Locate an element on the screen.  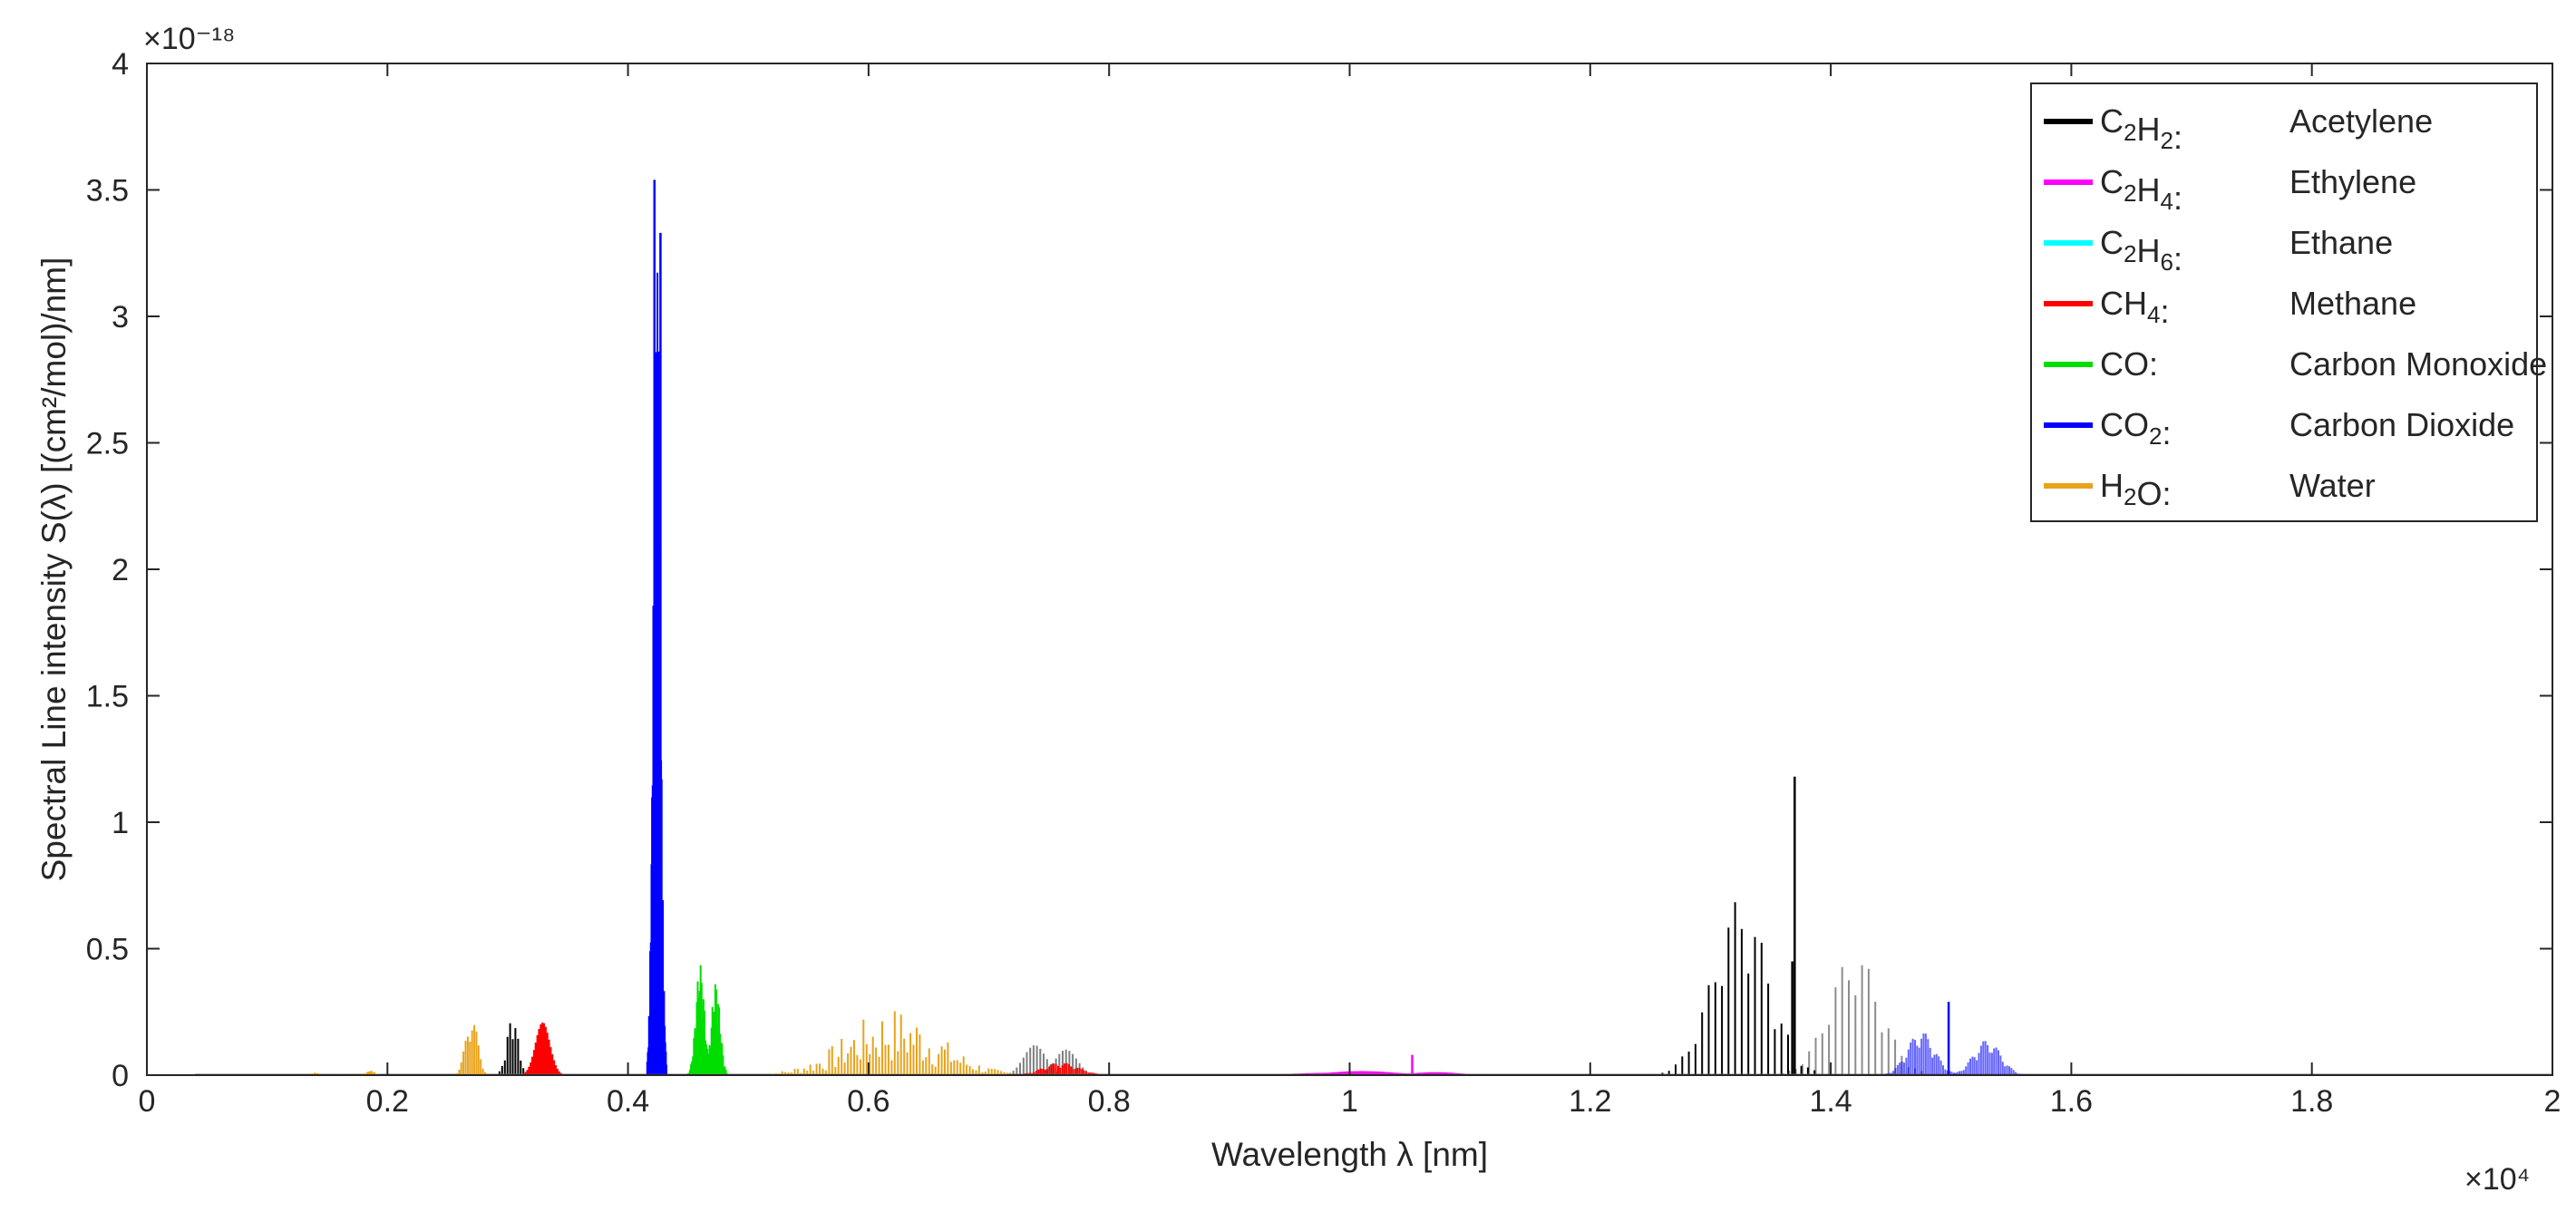
legend-formula: CH4: is located at coordinates (2134, 308).